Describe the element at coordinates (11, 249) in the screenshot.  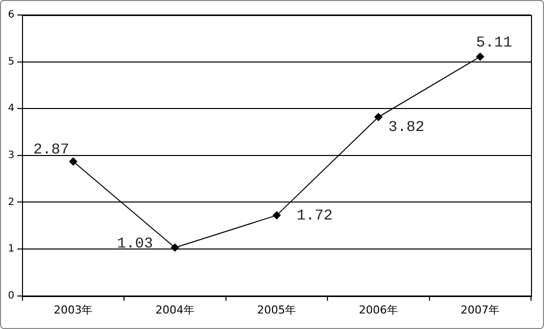
I see `y-tick-label: 1` at that location.